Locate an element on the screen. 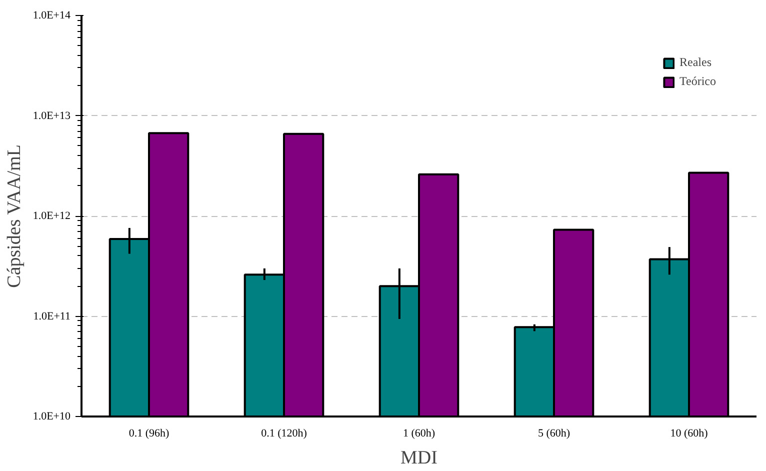  y-tick-label: 1.0E+11 is located at coordinates (51, 316).